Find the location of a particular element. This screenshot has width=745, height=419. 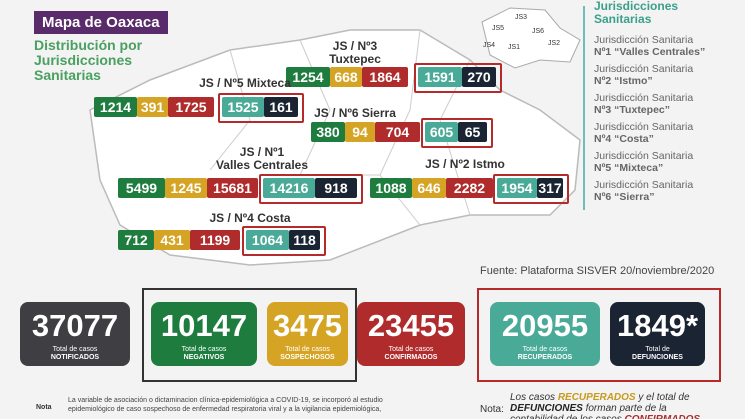

value-cell: 1088 is located at coordinates (391, 188).